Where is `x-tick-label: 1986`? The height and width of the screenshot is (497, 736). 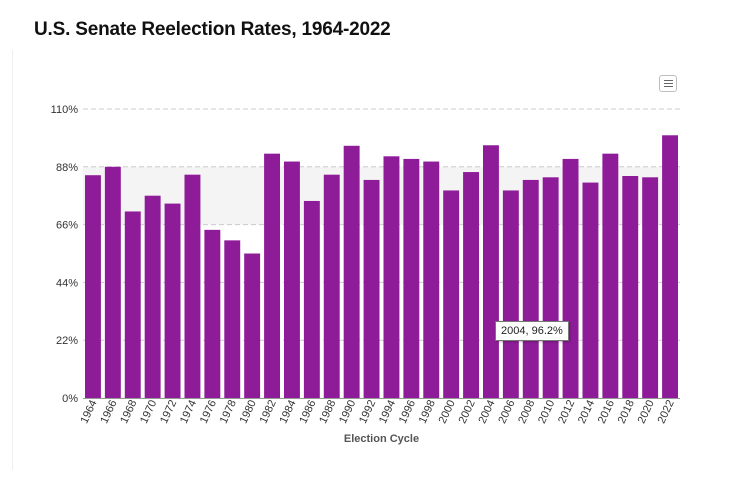
x-tick-label: 1986 is located at coordinates (307, 411).